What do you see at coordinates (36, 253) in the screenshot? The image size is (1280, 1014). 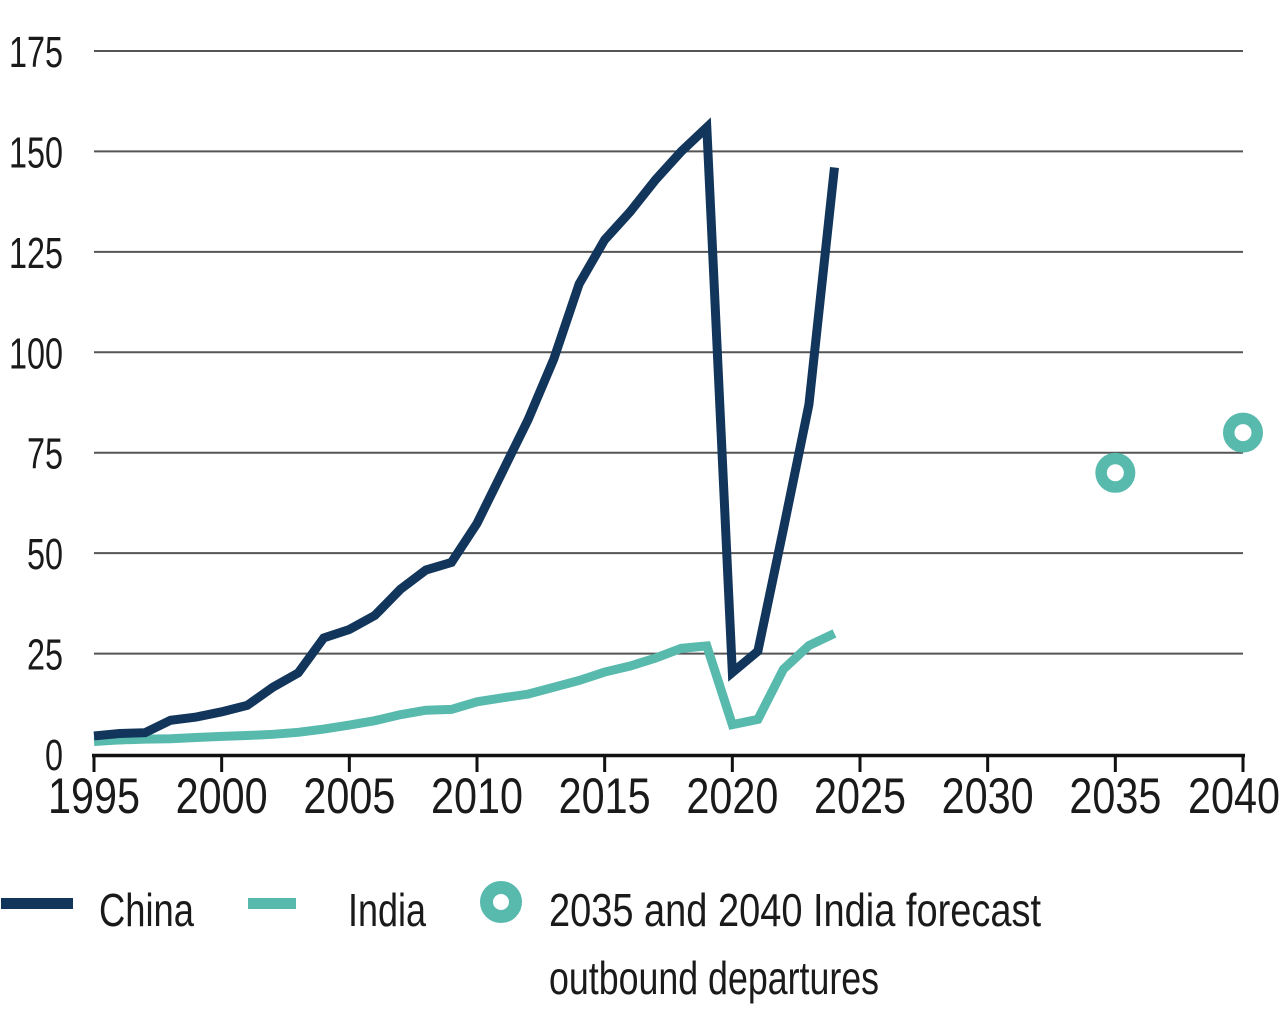 I see `y-tick-label-125: 125` at bounding box center [36, 253].